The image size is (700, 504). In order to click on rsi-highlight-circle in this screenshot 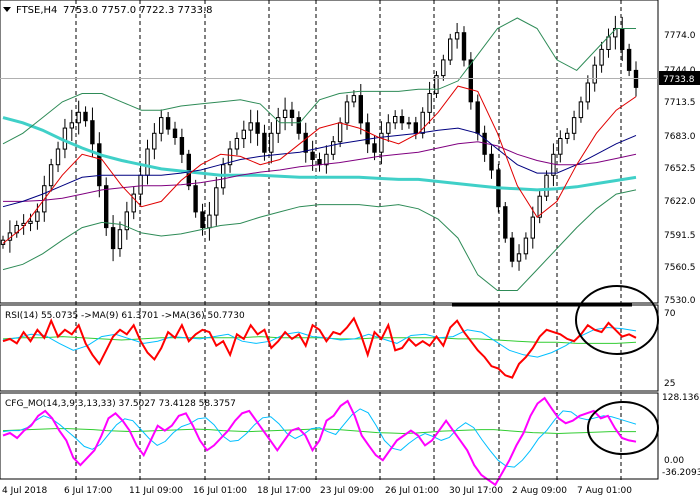, I will do `click(617, 320)`.